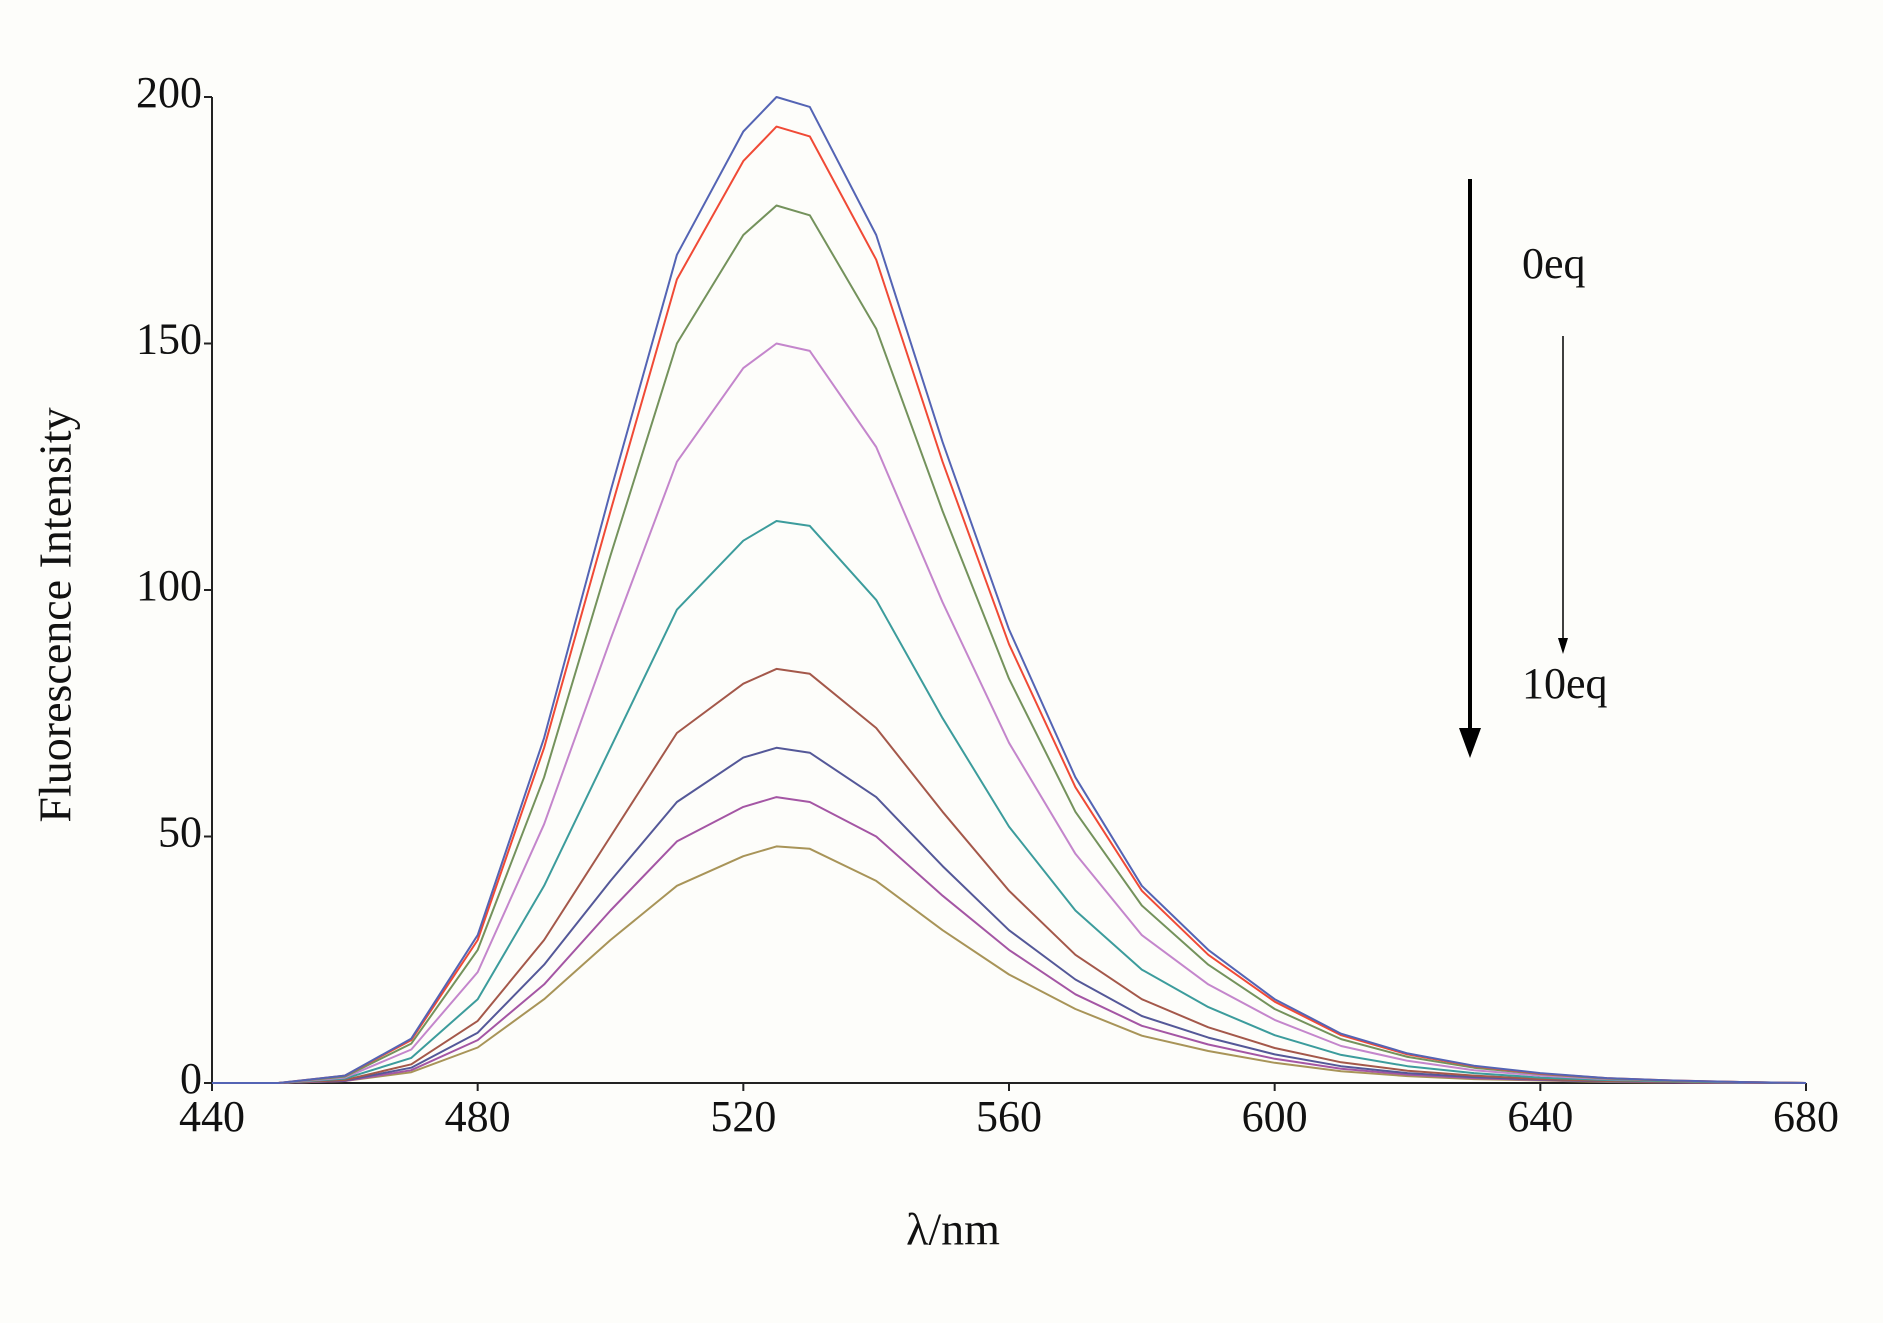 The image size is (1883, 1323). What do you see at coordinates (743, 1116) in the screenshot?
I see `x-tick-label: 520` at bounding box center [743, 1116].